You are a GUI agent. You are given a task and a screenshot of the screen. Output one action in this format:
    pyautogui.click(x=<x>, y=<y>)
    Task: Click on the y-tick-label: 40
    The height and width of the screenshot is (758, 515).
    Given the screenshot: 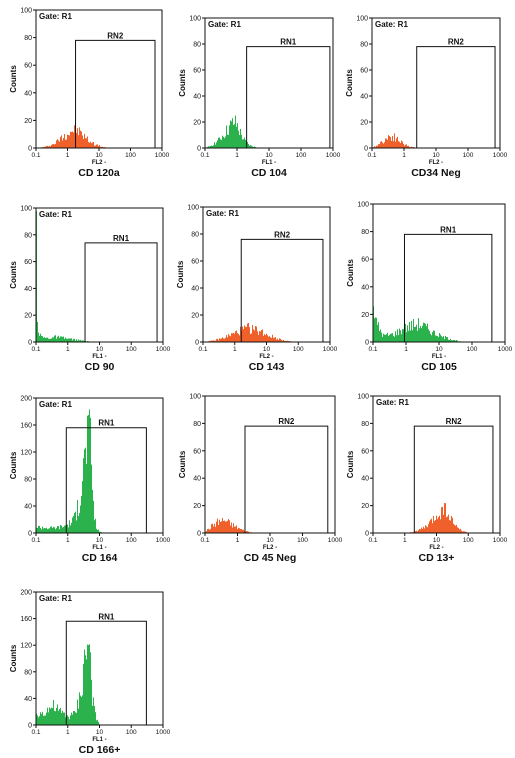 What is the action you would take?
    pyautogui.click(x=197, y=479)
    